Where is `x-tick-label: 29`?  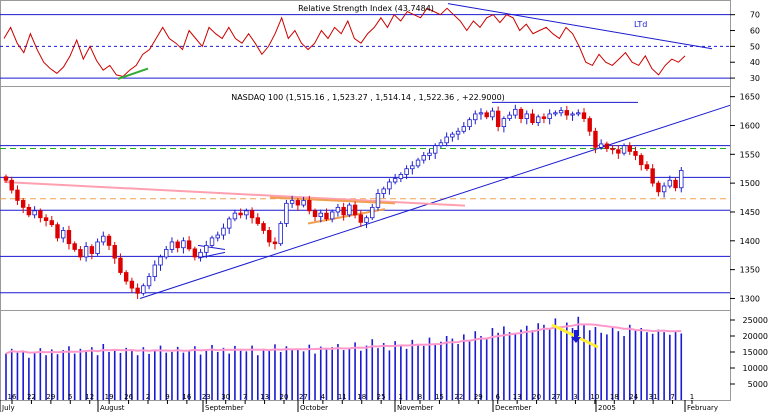 x-tick-label: 29 is located at coordinates (50, 397).